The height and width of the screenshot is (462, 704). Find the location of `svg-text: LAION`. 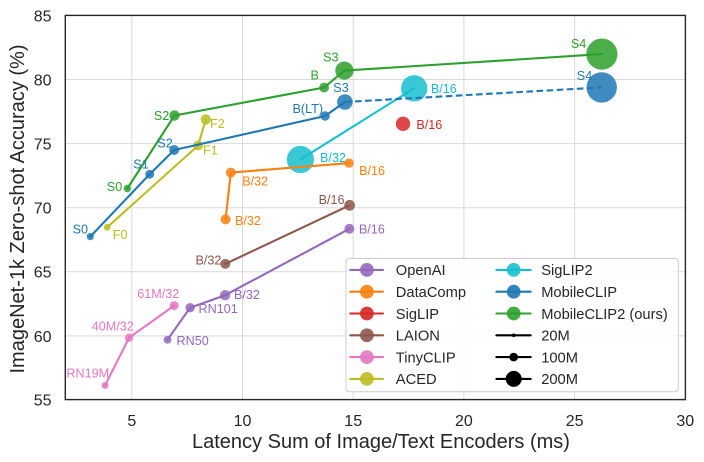

svg-text: LAION is located at coordinates (418, 337).